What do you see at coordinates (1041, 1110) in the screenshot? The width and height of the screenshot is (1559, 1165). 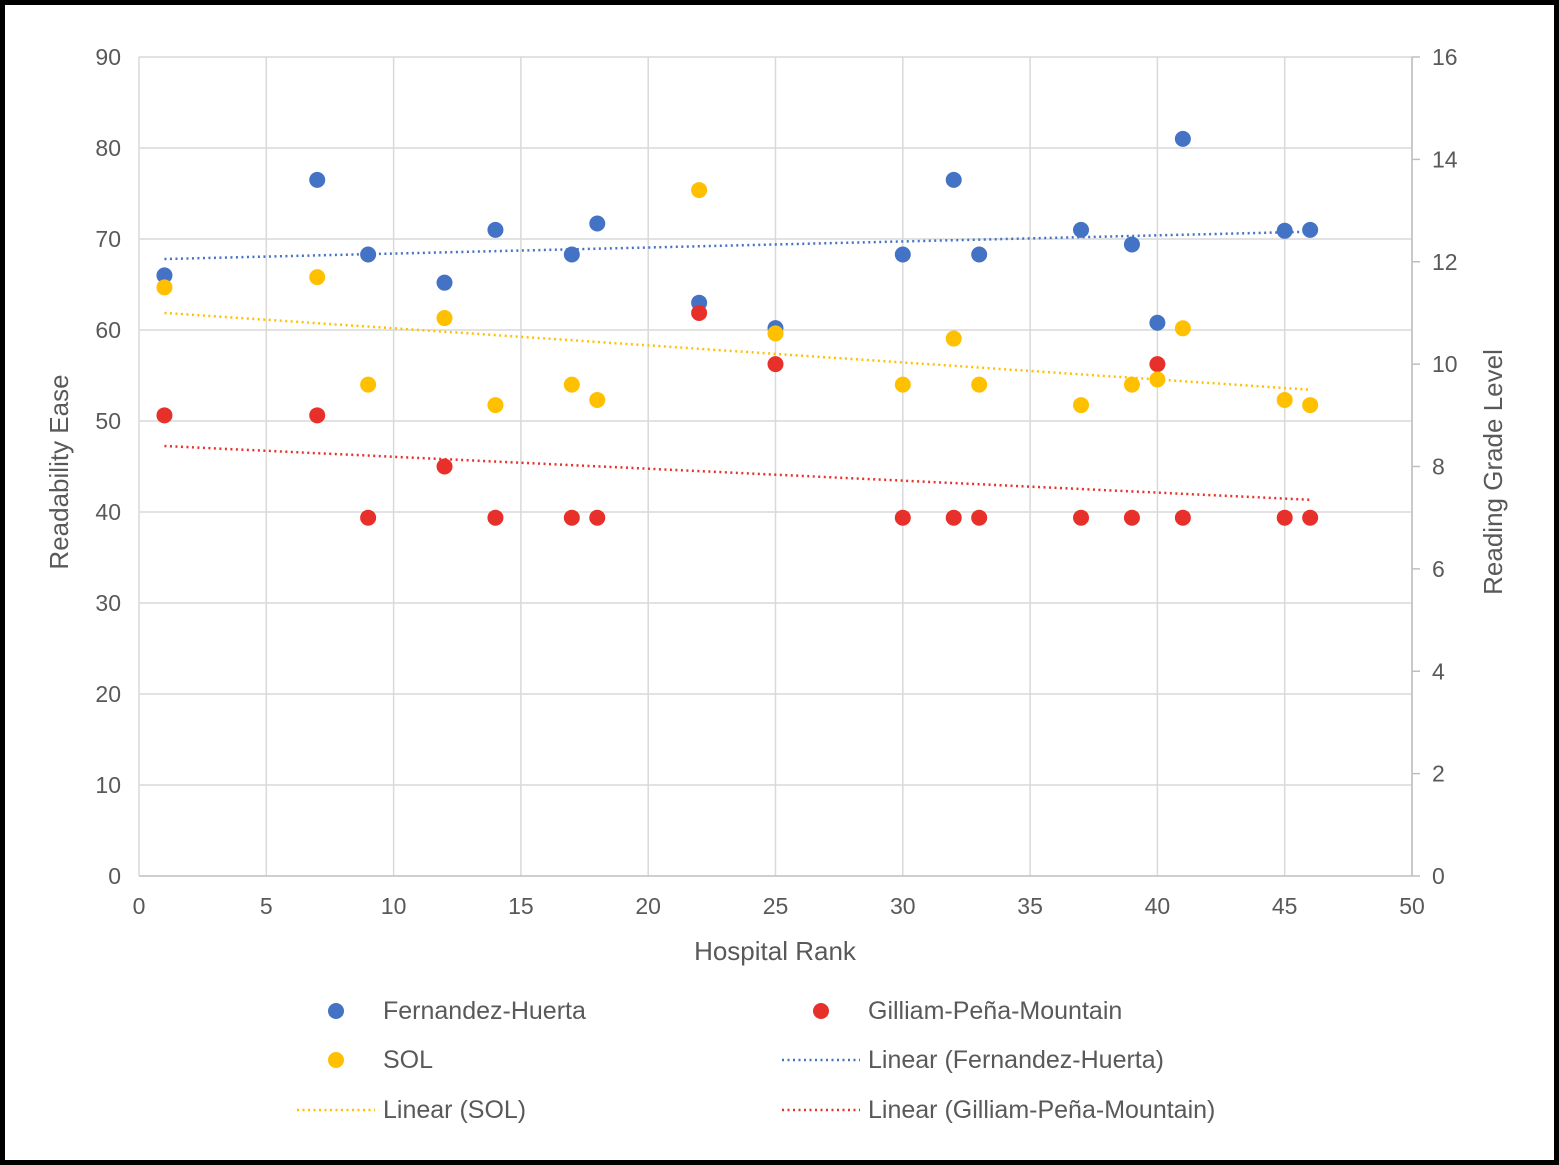 I see `legend-label: Linear (Gilliam-Peña-Mountain)` at bounding box center [1041, 1110].